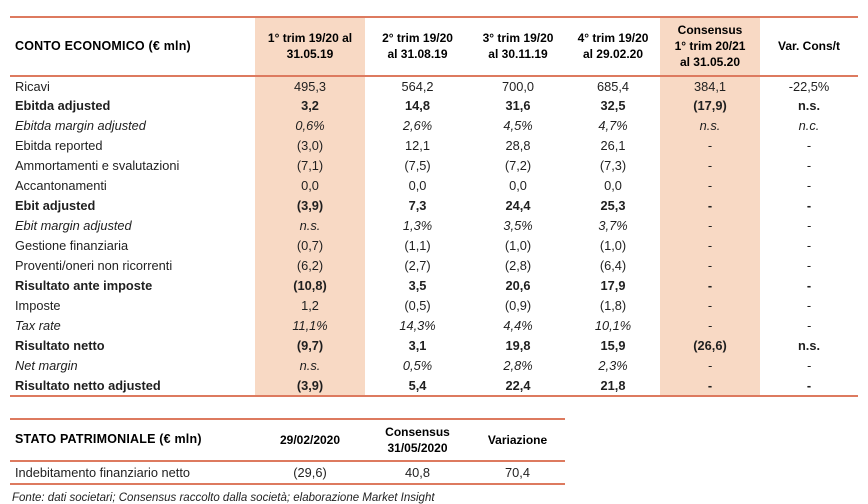 The height and width of the screenshot is (504, 868). I want to click on cell-value: -22,5%, so click(809, 86).